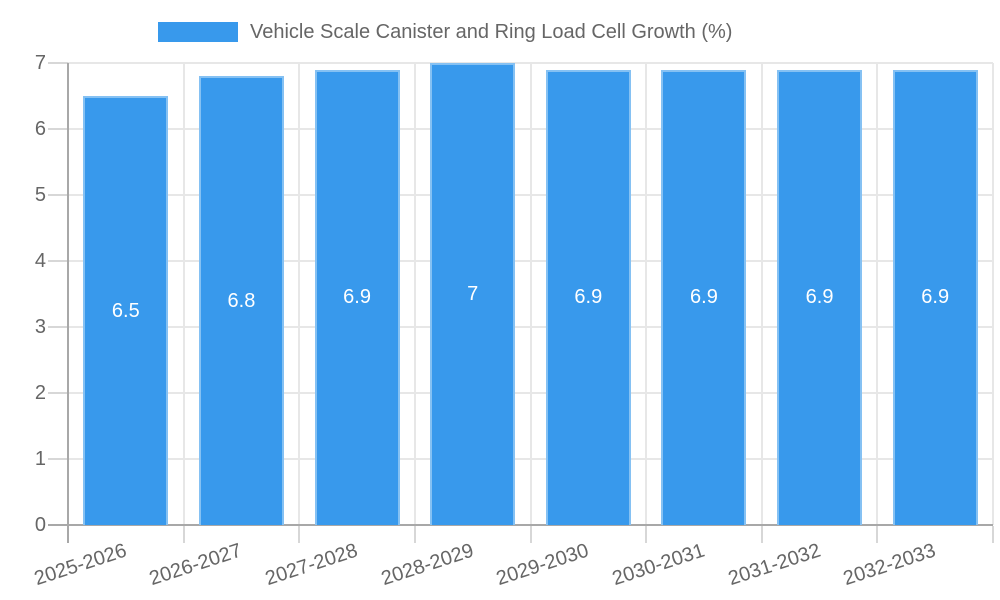  Describe the element at coordinates (40, 459) in the screenshot. I see `y-tick-label: 1` at that location.